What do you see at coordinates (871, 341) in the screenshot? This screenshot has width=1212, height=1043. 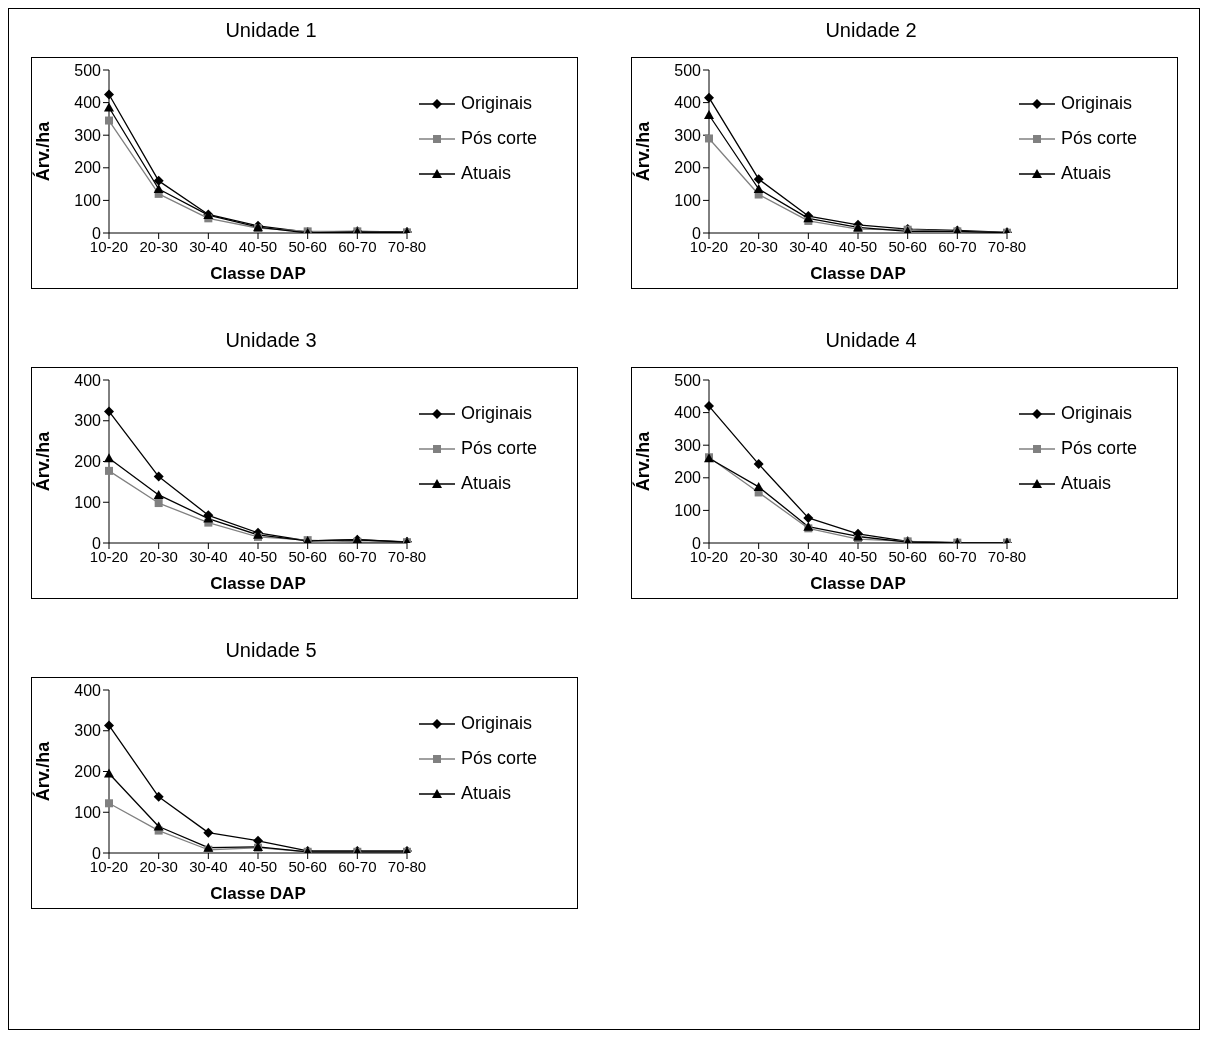 I see `chart-title: Unidade 4` at bounding box center [871, 341].